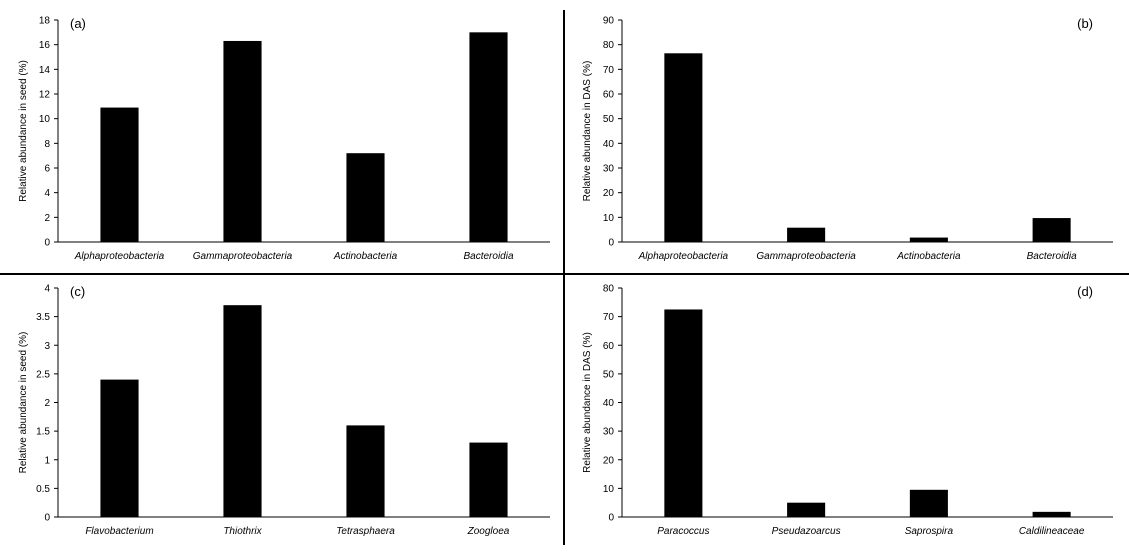 This screenshot has width=1129, height=555. Describe the element at coordinates (77, 291) in the screenshot. I see `panel-label: (c)` at that location.